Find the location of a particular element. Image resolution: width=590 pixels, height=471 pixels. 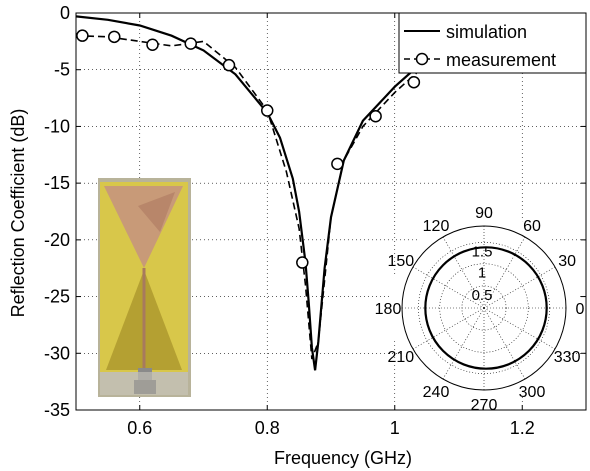

polar-angle-label: 30 is located at coordinates (567, 261).